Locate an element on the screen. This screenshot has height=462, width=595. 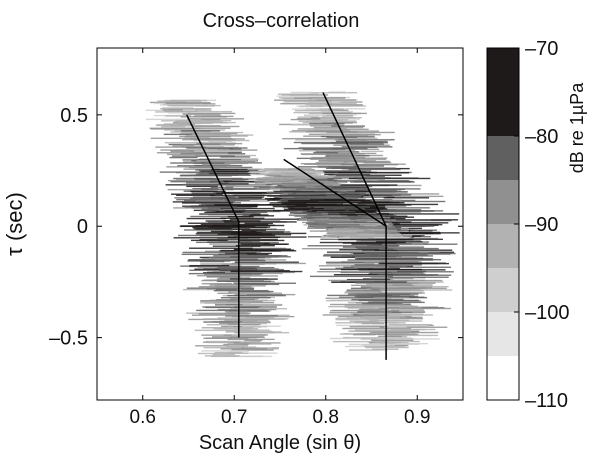
colorbar-band is located at coordinates (503, 246).